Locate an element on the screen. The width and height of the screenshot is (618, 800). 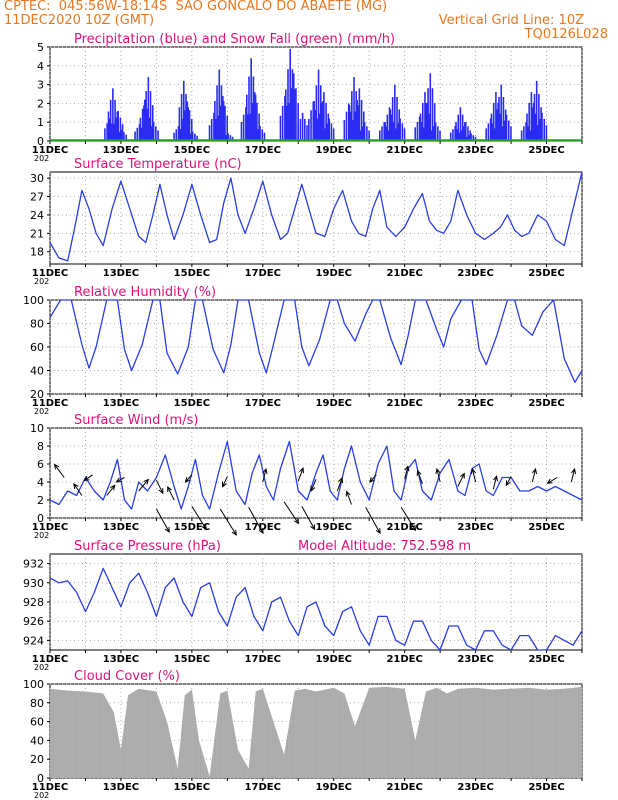
y-tick-label: 21 is located at coordinates (37, 233).